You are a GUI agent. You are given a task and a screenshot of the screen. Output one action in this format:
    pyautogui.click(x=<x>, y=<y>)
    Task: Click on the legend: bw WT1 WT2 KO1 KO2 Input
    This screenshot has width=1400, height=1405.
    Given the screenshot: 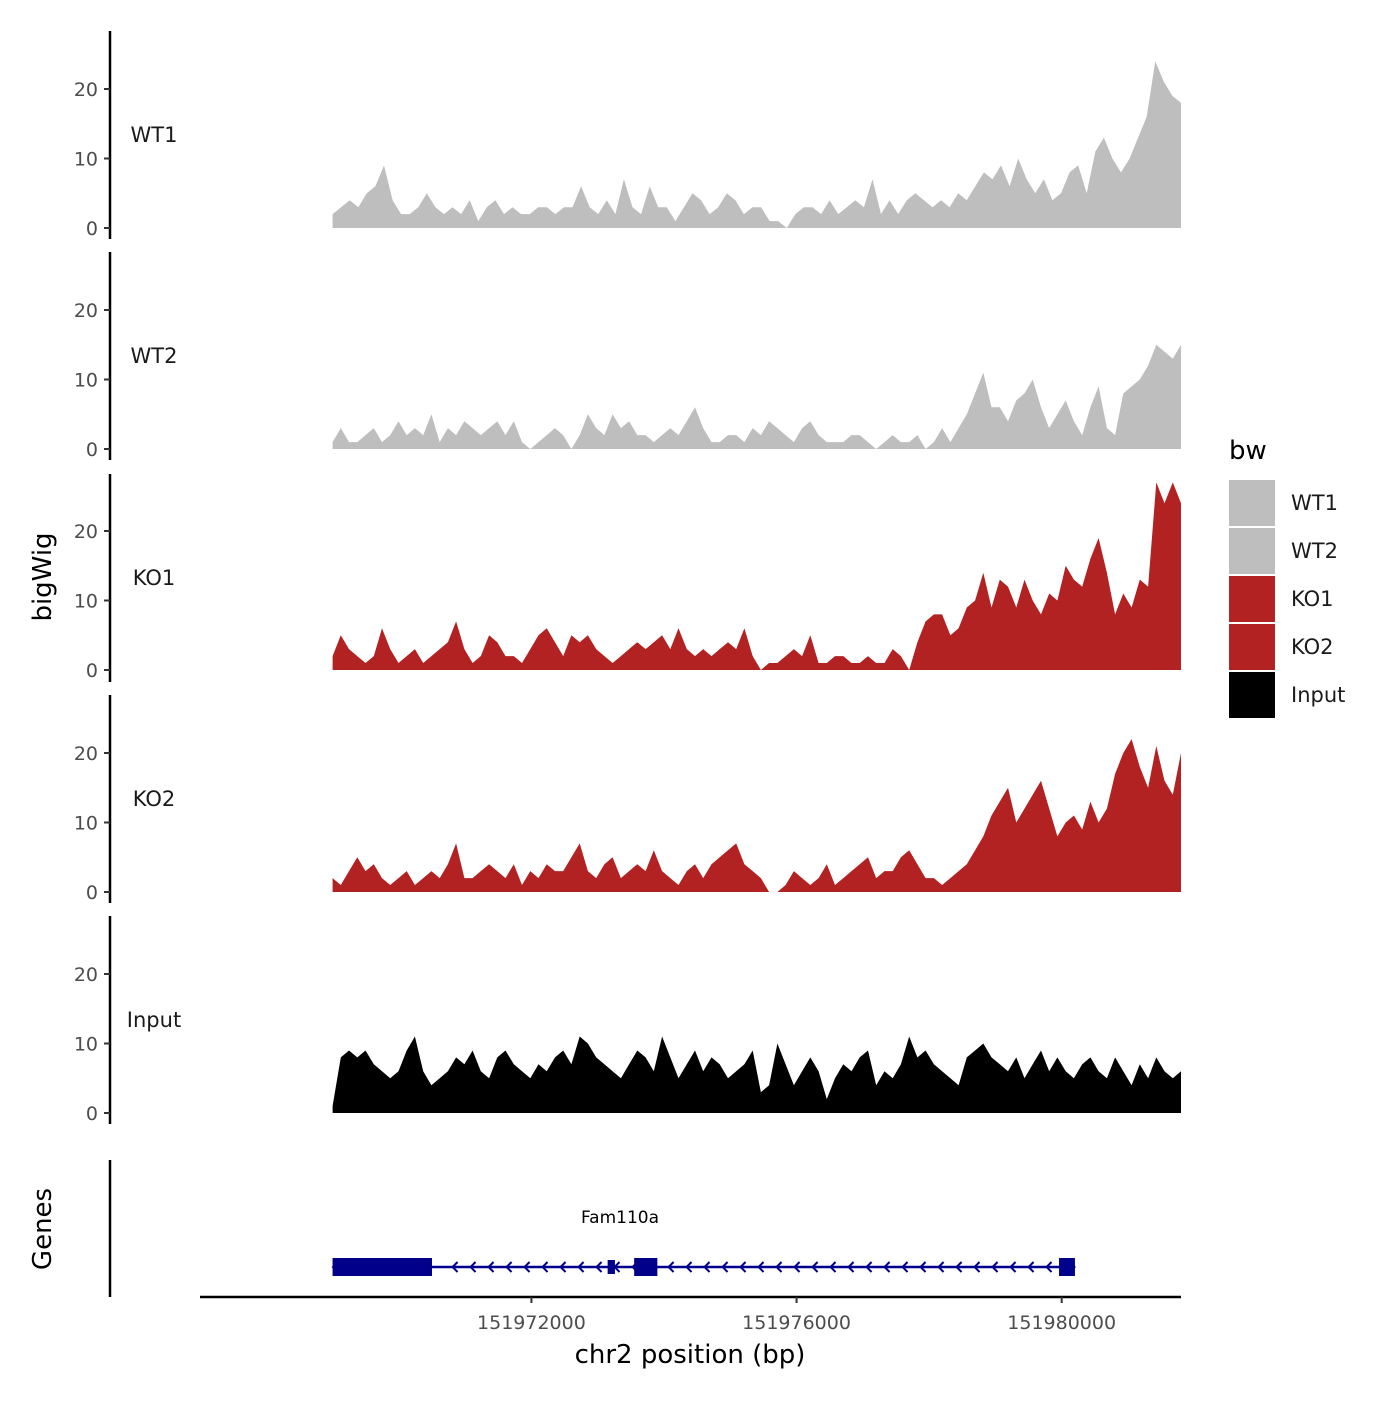 What is the action you would take?
    pyautogui.click(x=1287, y=577)
    